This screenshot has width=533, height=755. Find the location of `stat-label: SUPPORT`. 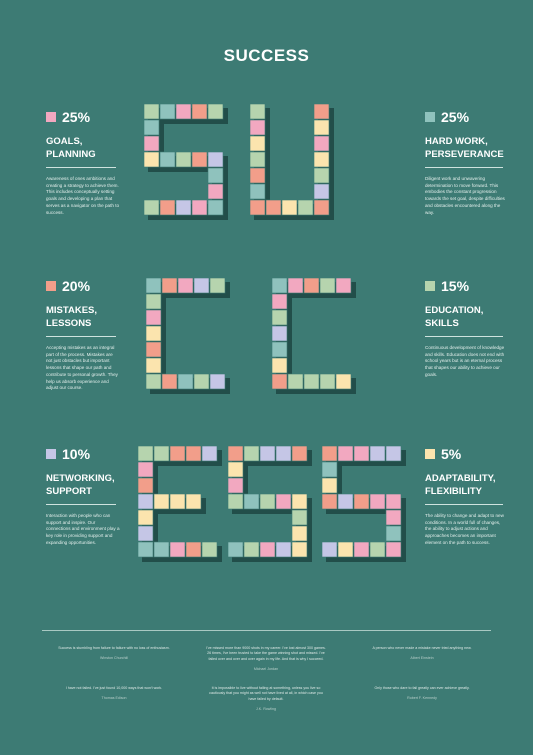

stat-label: SUPPORT is located at coordinates (69, 491).